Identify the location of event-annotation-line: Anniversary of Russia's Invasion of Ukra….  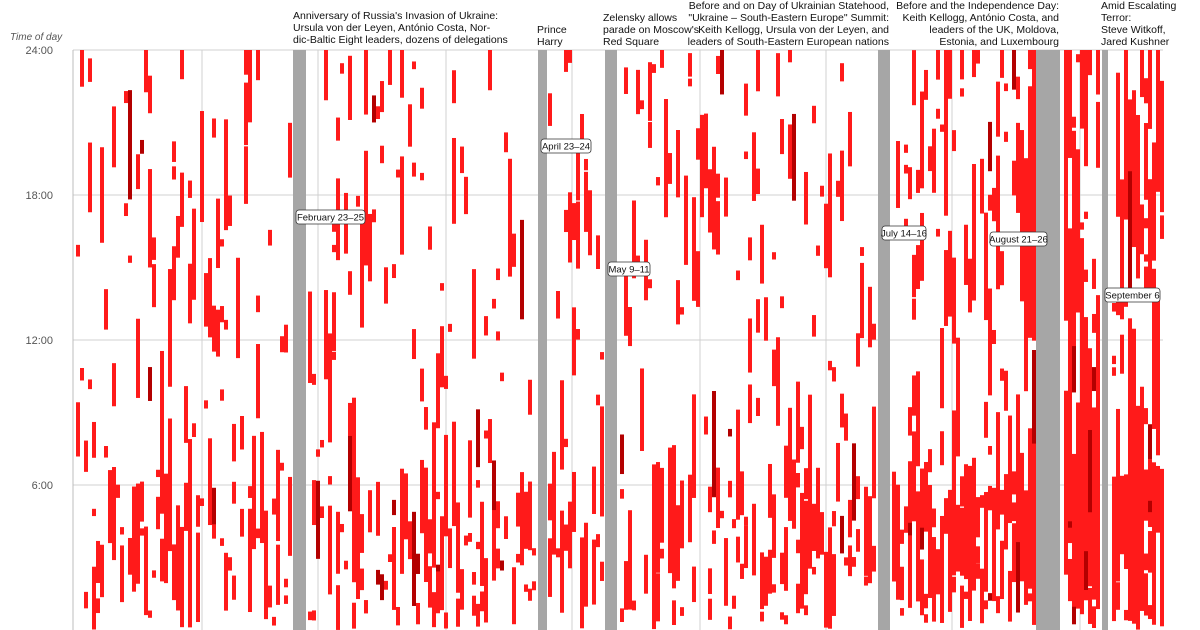
(395, 16).